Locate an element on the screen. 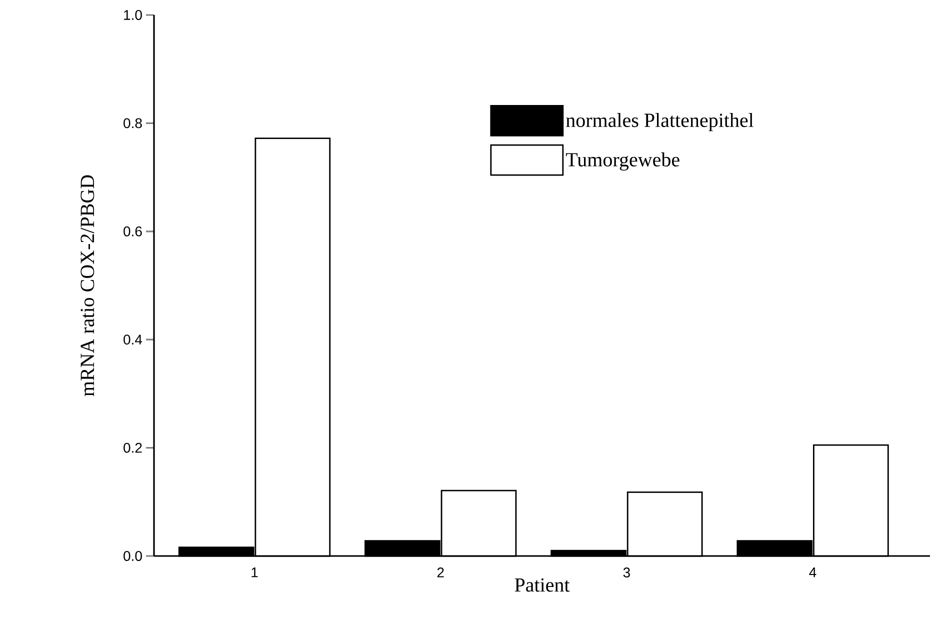  legend-label: normales Plattenepithel is located at coordinates (660, 122).